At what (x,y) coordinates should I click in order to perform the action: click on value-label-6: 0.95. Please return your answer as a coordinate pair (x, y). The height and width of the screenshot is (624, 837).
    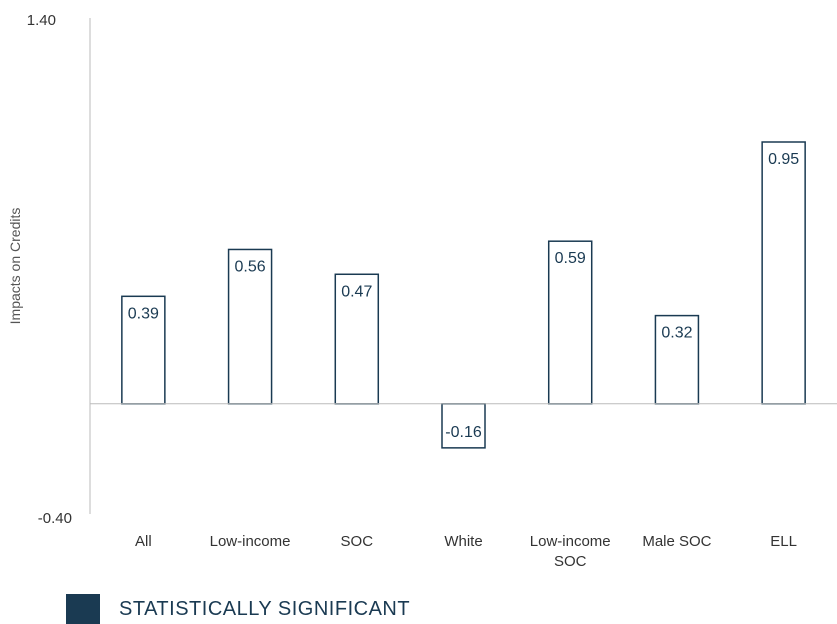
    Looking at the image, I should click on (783, 159).